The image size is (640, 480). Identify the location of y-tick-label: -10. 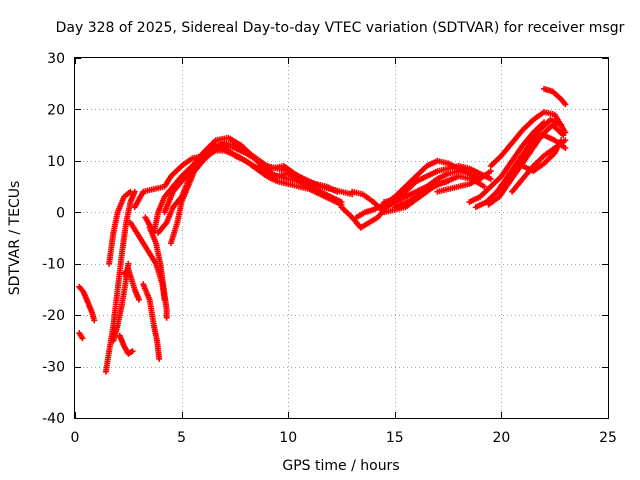
(53, 265).